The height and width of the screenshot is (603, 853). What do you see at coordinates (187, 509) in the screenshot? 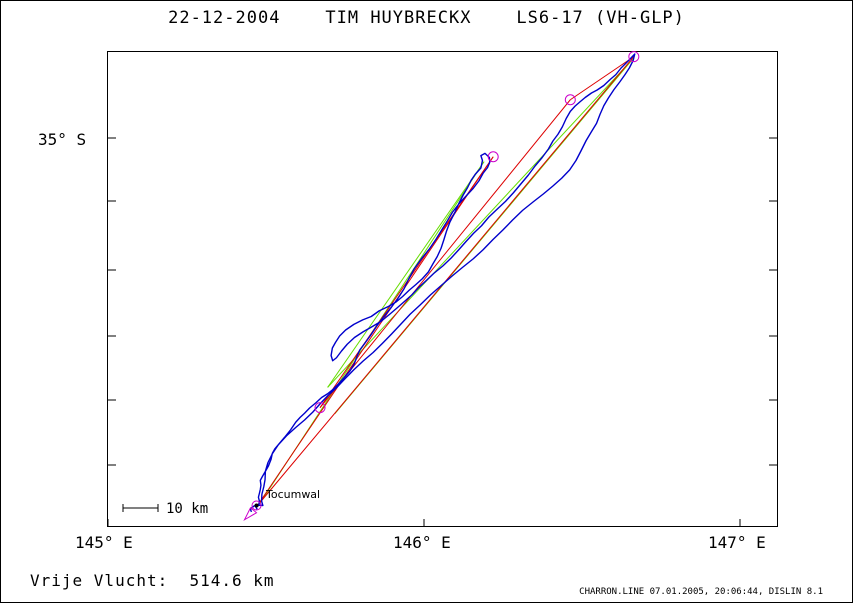
I see `scale-bar-label: 10 km` at bounding box center [187, 509].